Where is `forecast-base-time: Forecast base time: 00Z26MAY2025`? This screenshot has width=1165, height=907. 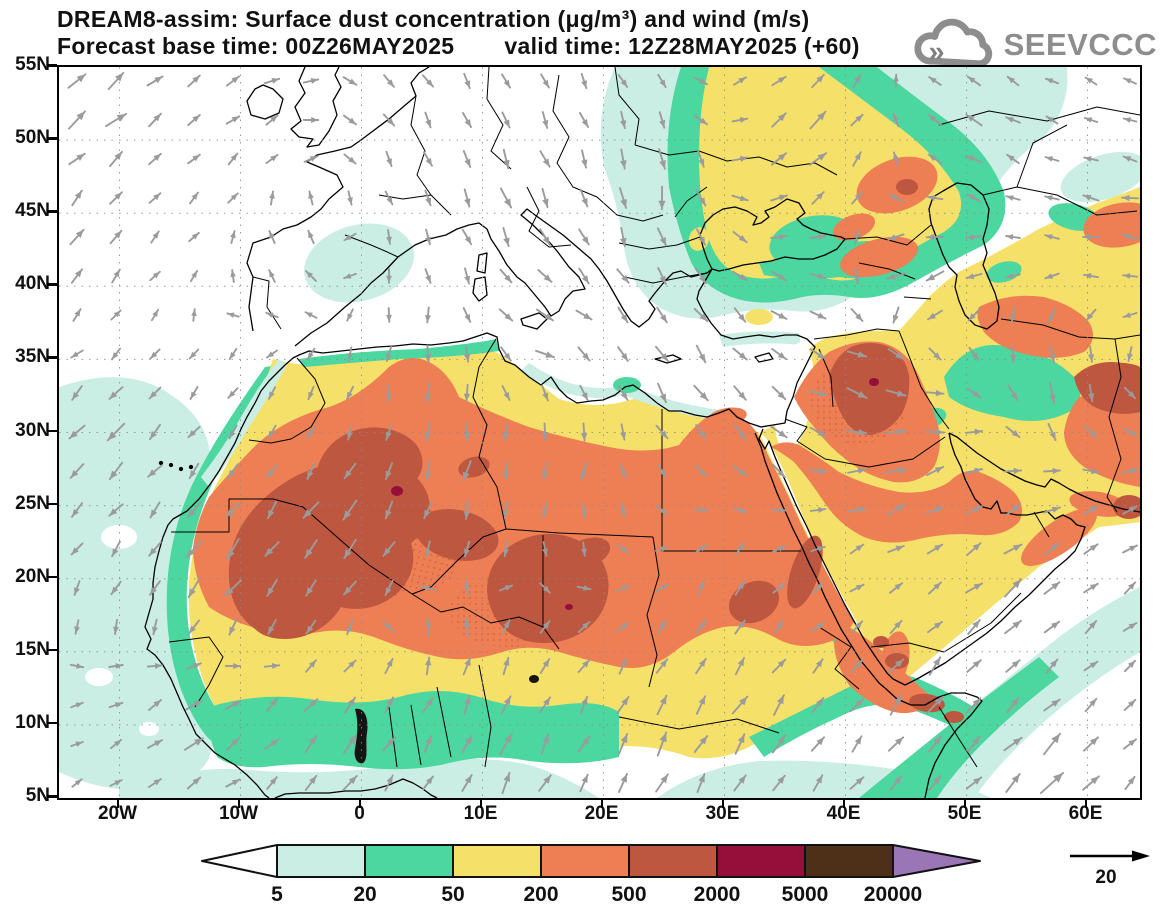
forecast-base-time: Forecast base time: 00Z26MAY2025 is located at coordinates (256, 46).